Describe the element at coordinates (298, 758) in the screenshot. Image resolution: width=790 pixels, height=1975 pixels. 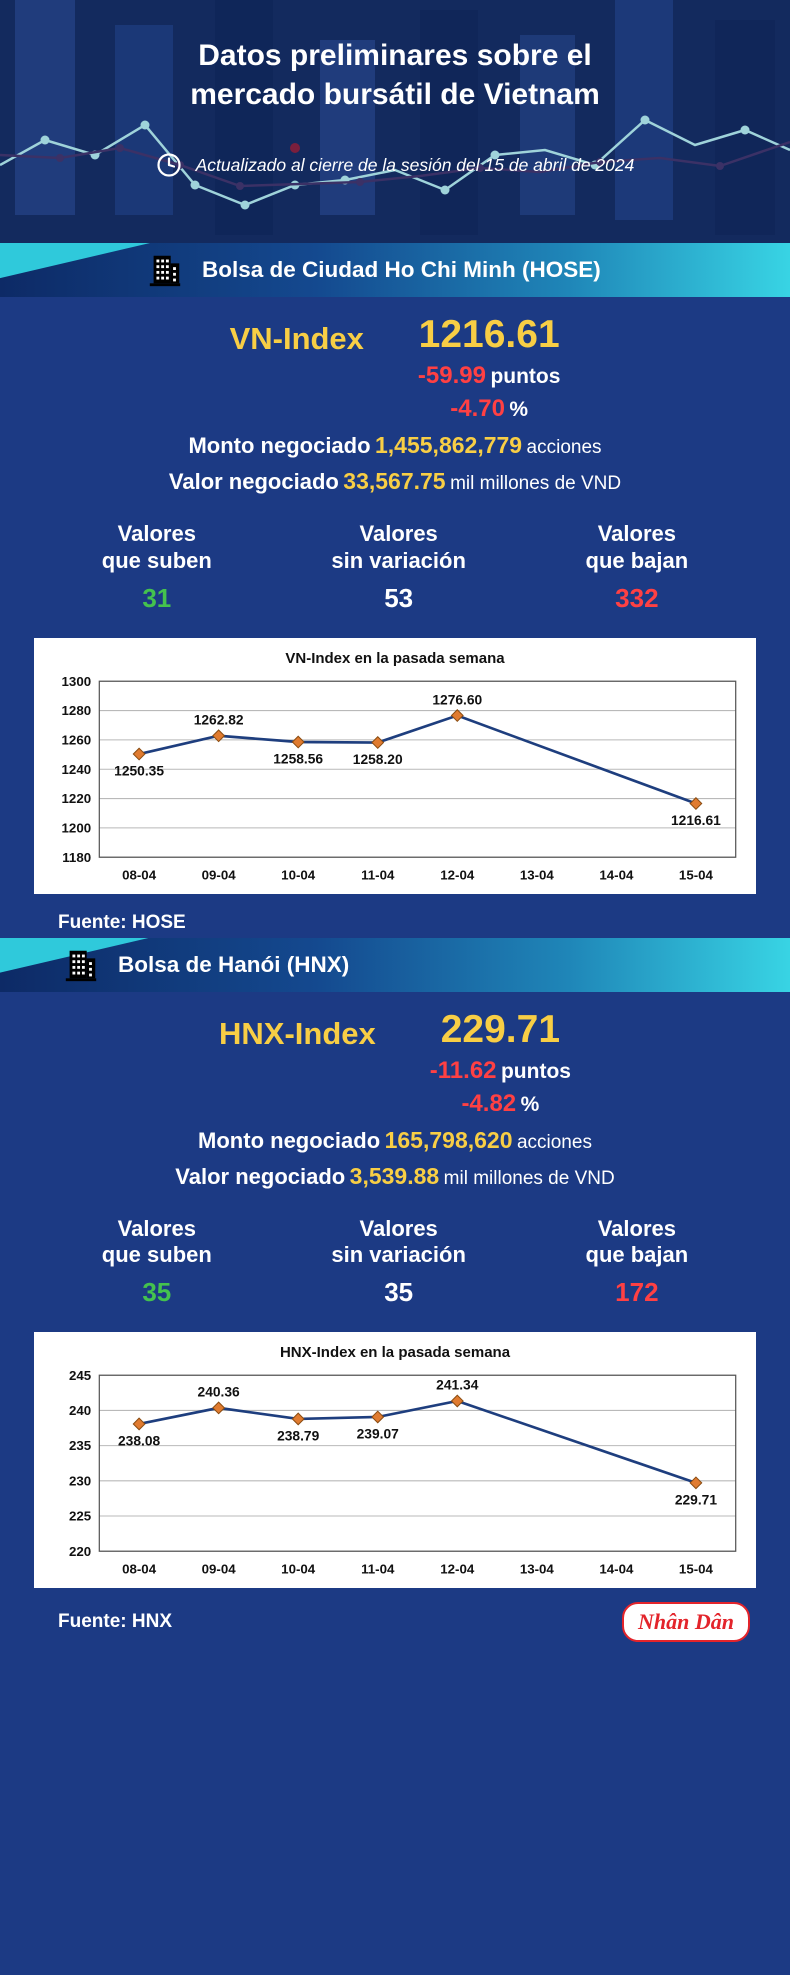
I see `svg-text: 1258.56` at that location.